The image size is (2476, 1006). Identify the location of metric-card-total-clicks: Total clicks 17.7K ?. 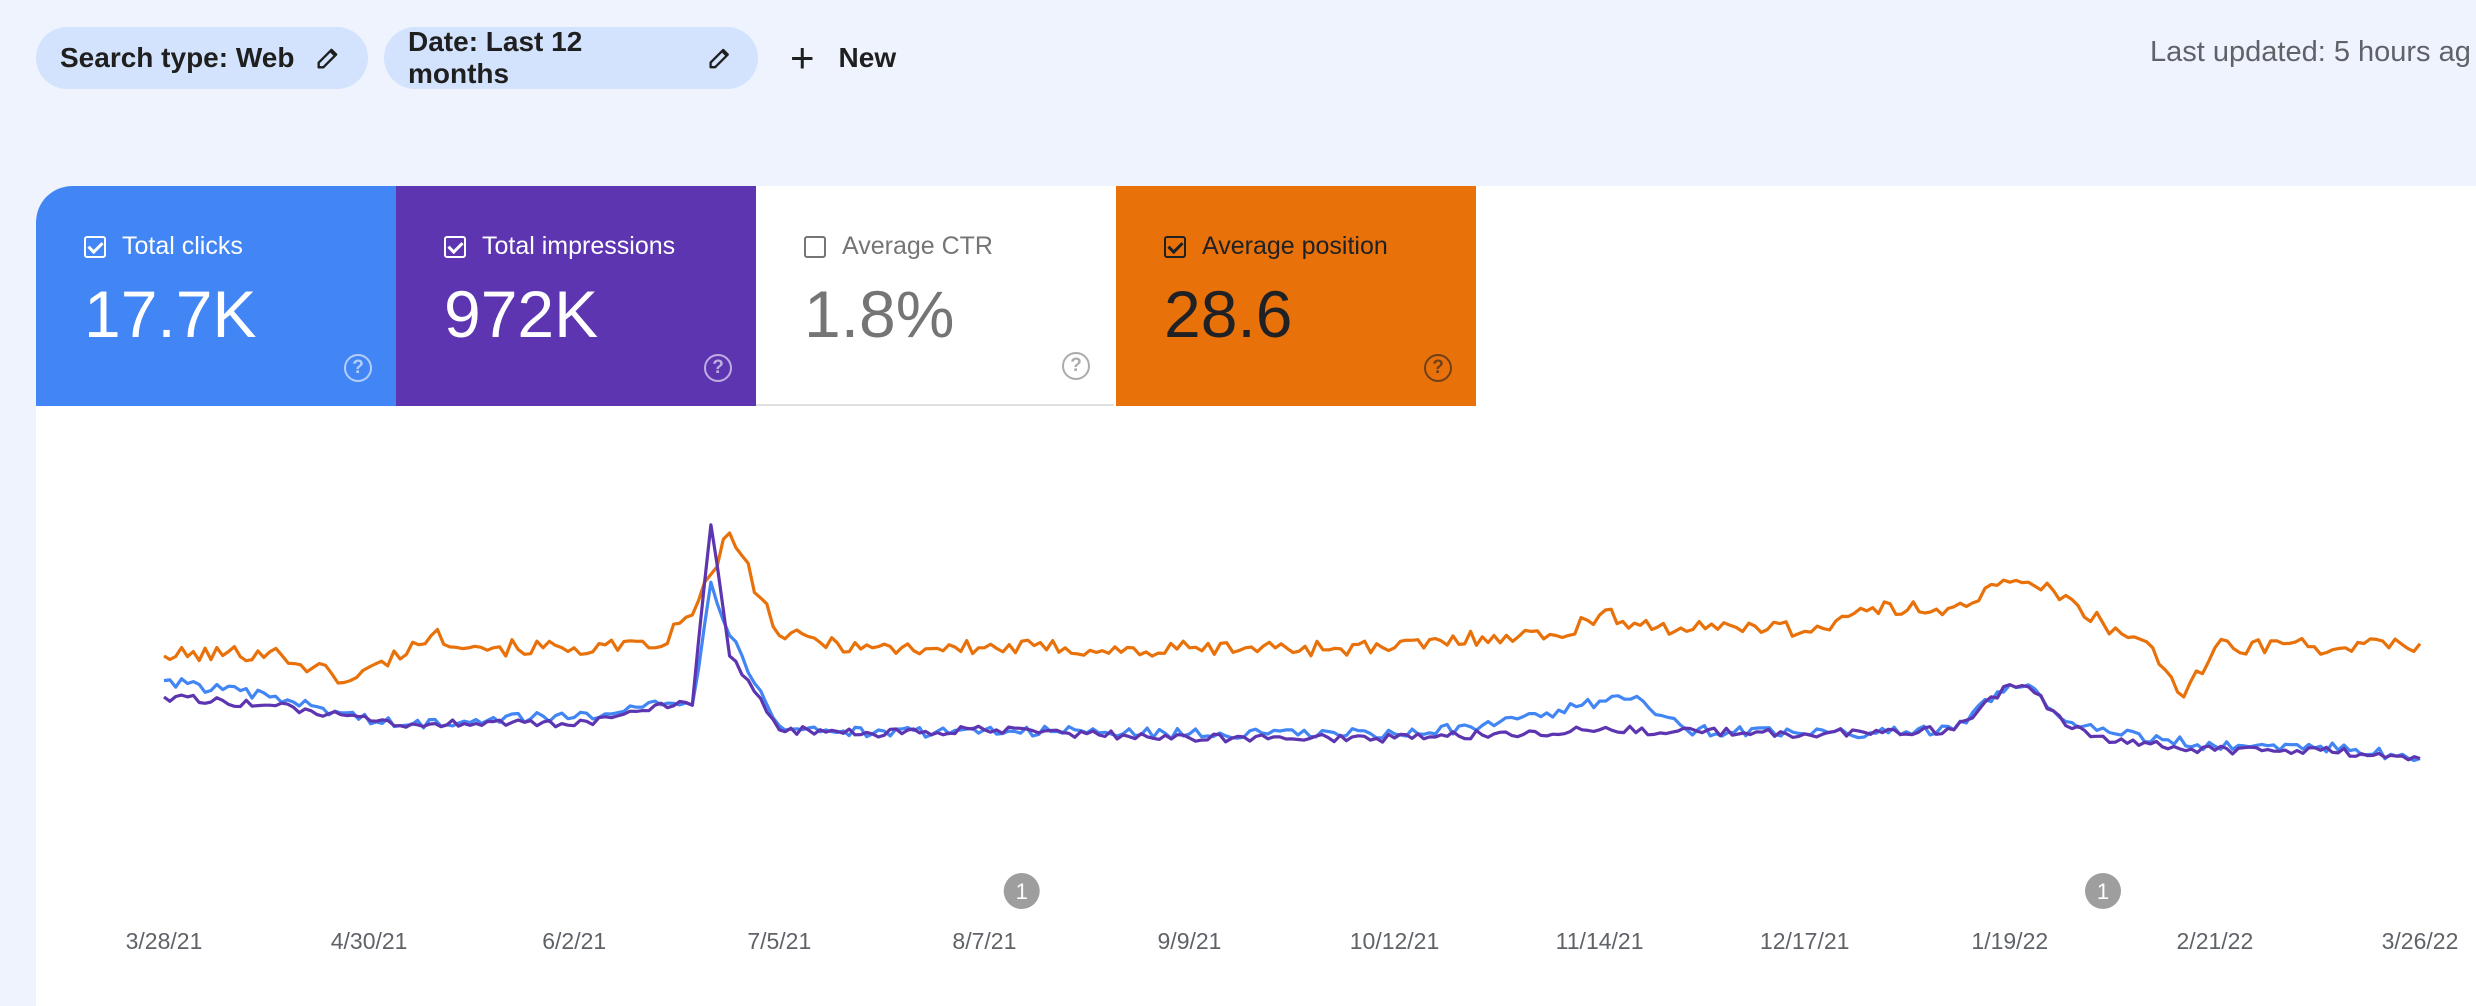
(216, 296).